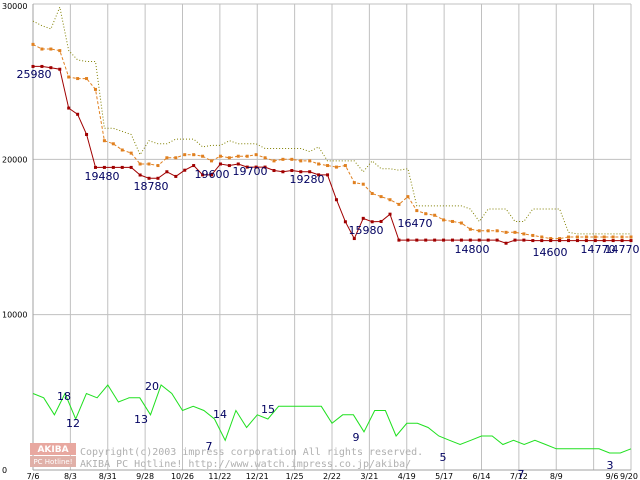 Image resolution: width=640 pixels, height=480 pixels. What do you see at coordinates (145, 476) in the screenshot?
I see `x-tick-label: 9/28` at bounding box center [145, 476].